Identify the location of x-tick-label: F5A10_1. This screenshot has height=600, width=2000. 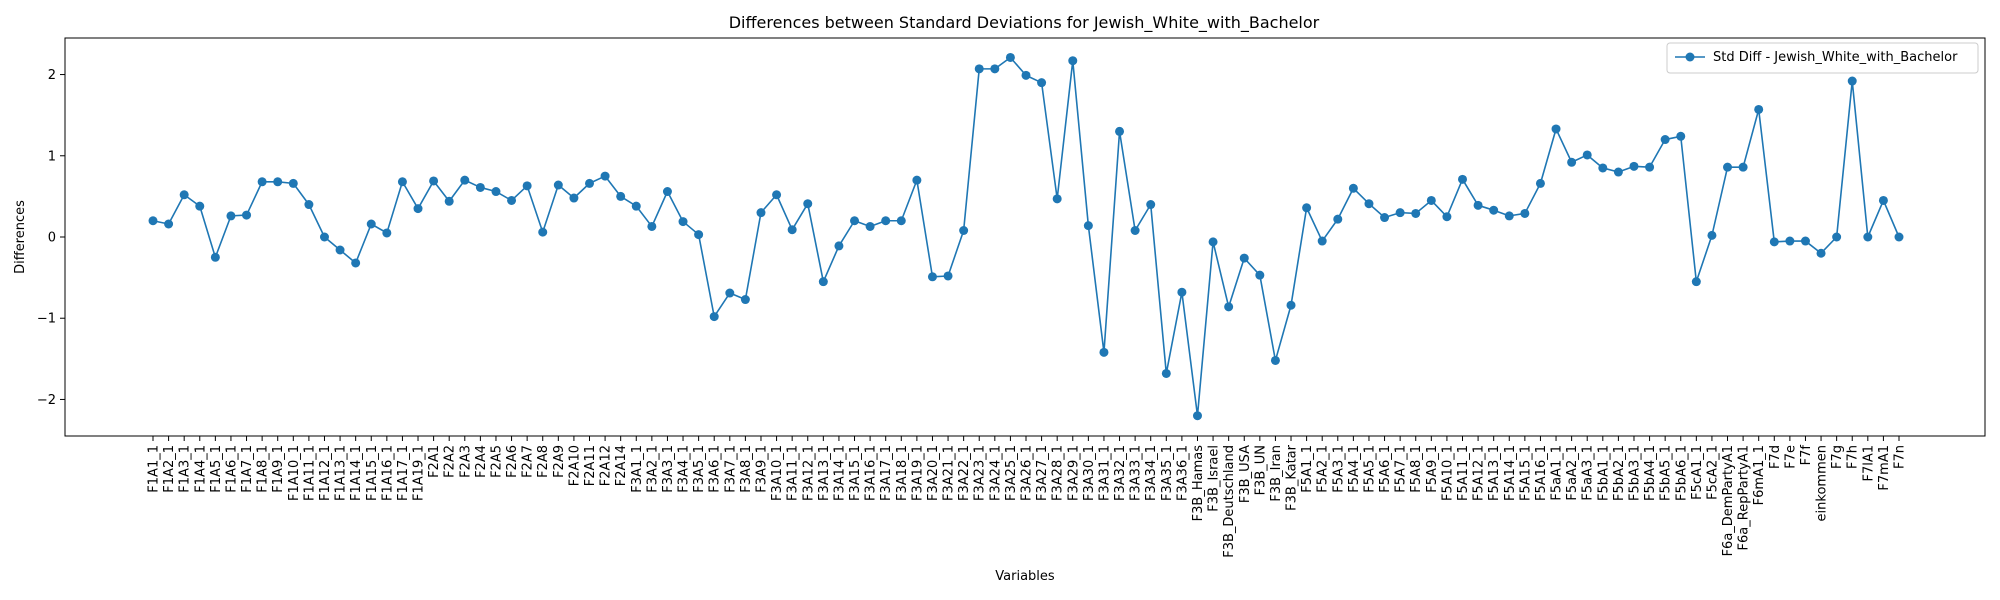
(1447, 473).